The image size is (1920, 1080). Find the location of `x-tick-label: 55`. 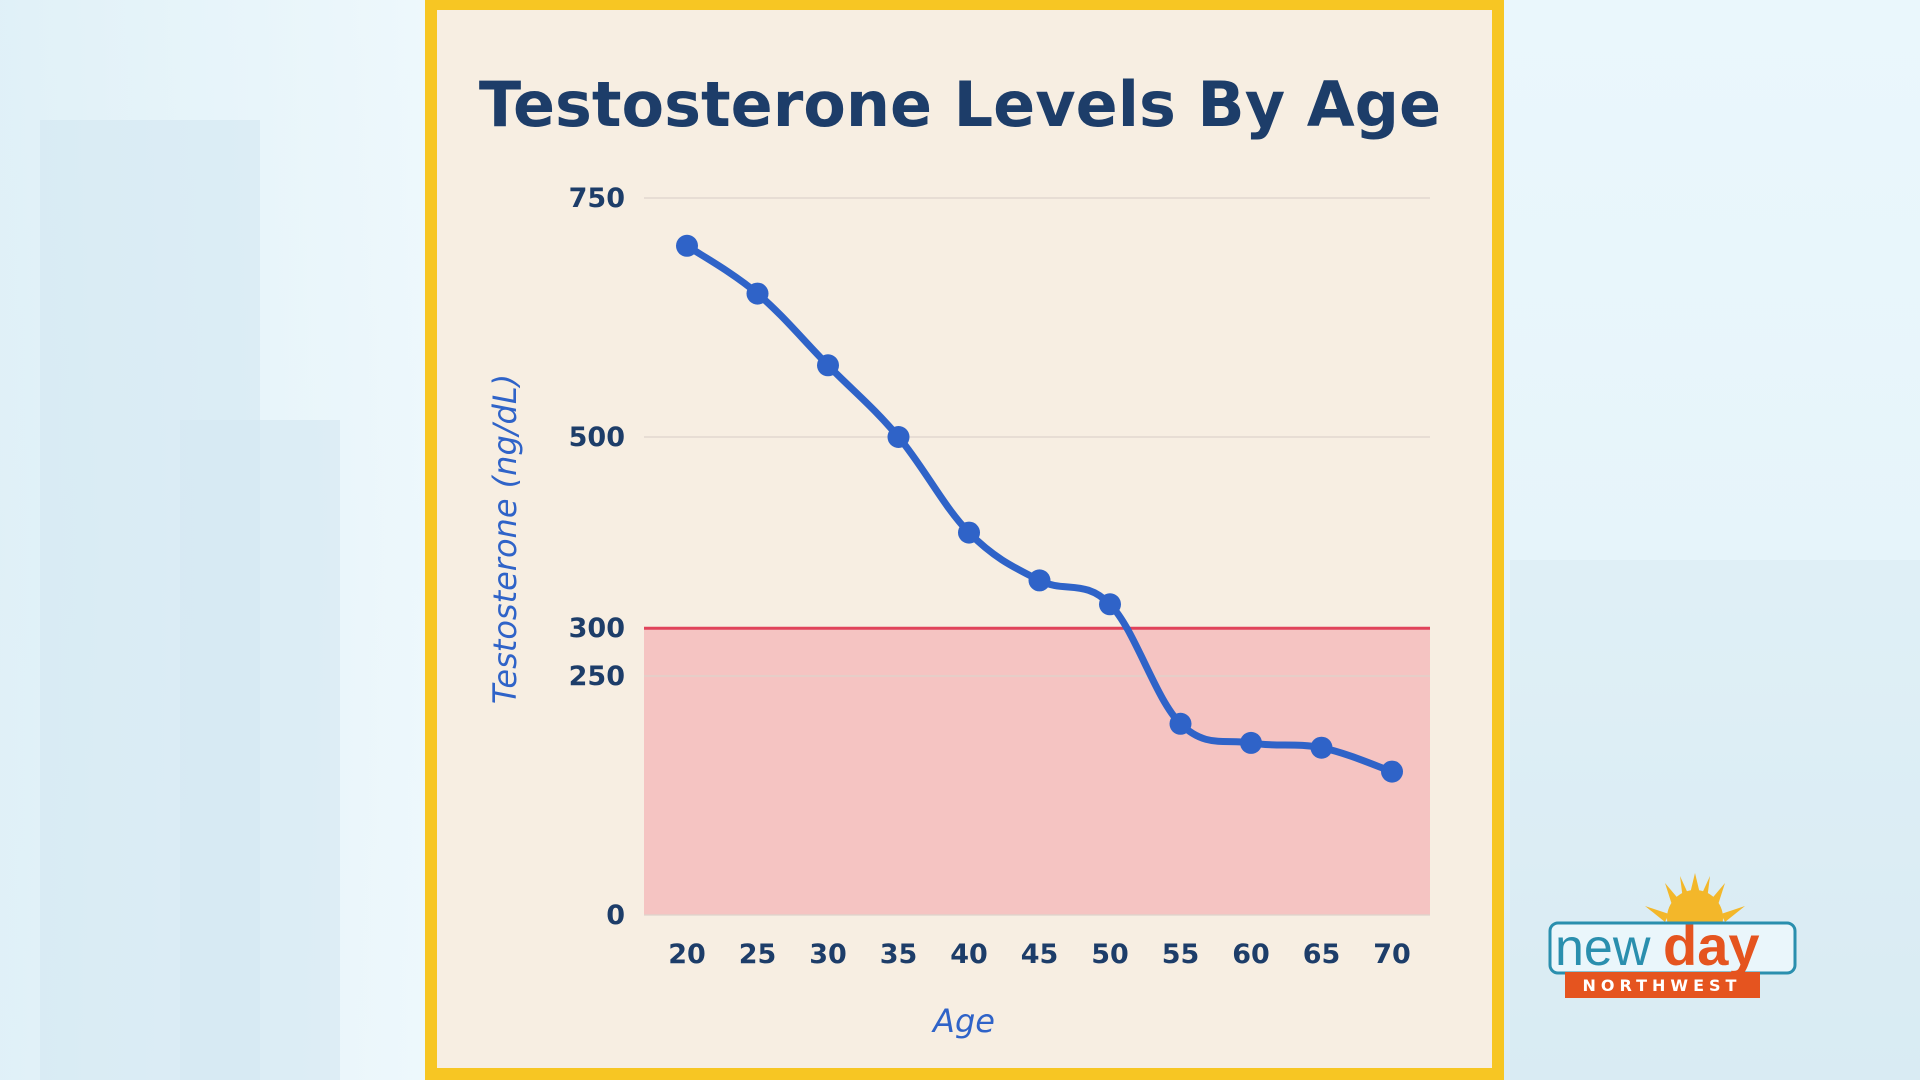

x-tick-label: 55 is located at coordinates (1181, 954).